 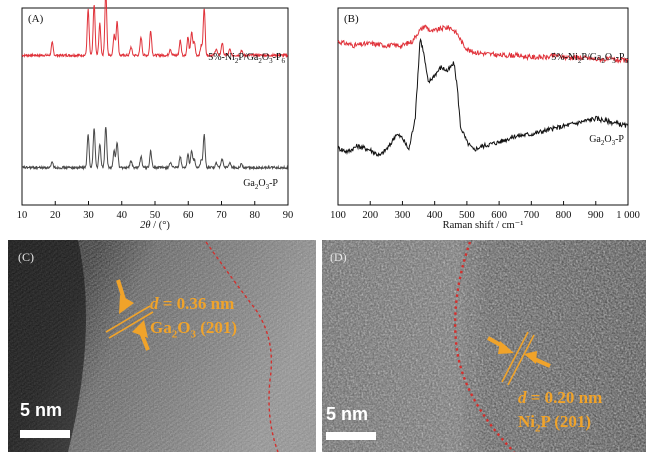 I want to click on xrd-tick-label: 70, so click(x=221, y=215).